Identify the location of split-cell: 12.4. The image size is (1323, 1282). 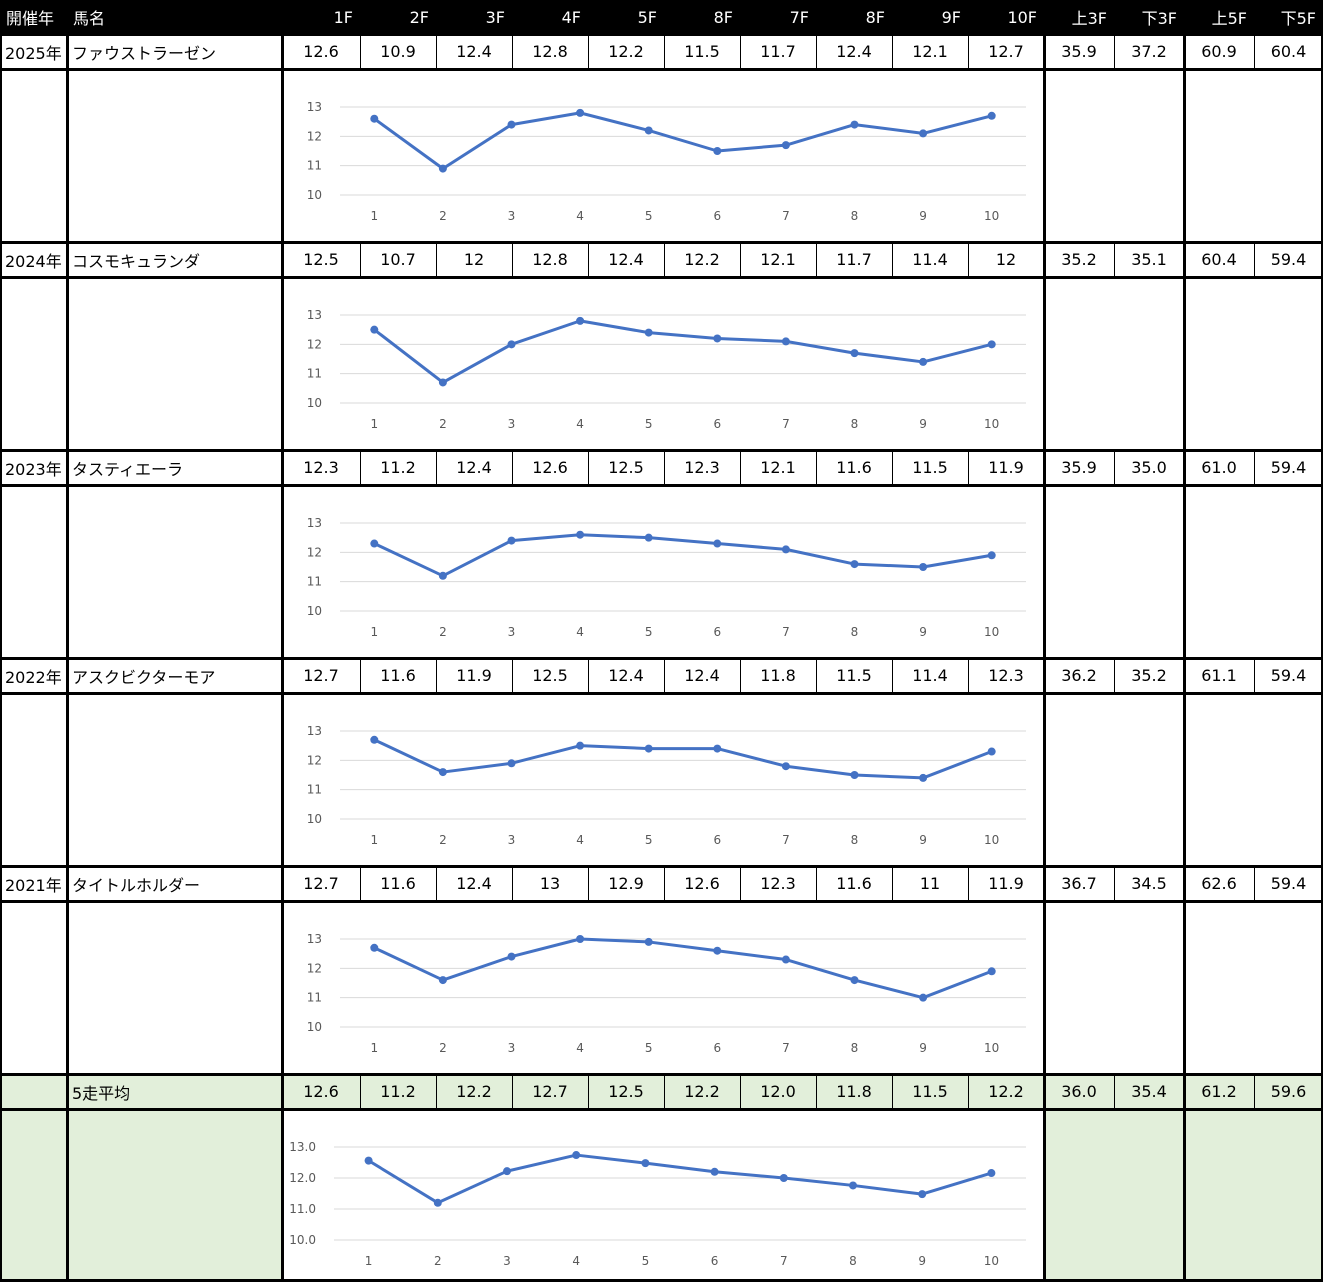
(854, 51).